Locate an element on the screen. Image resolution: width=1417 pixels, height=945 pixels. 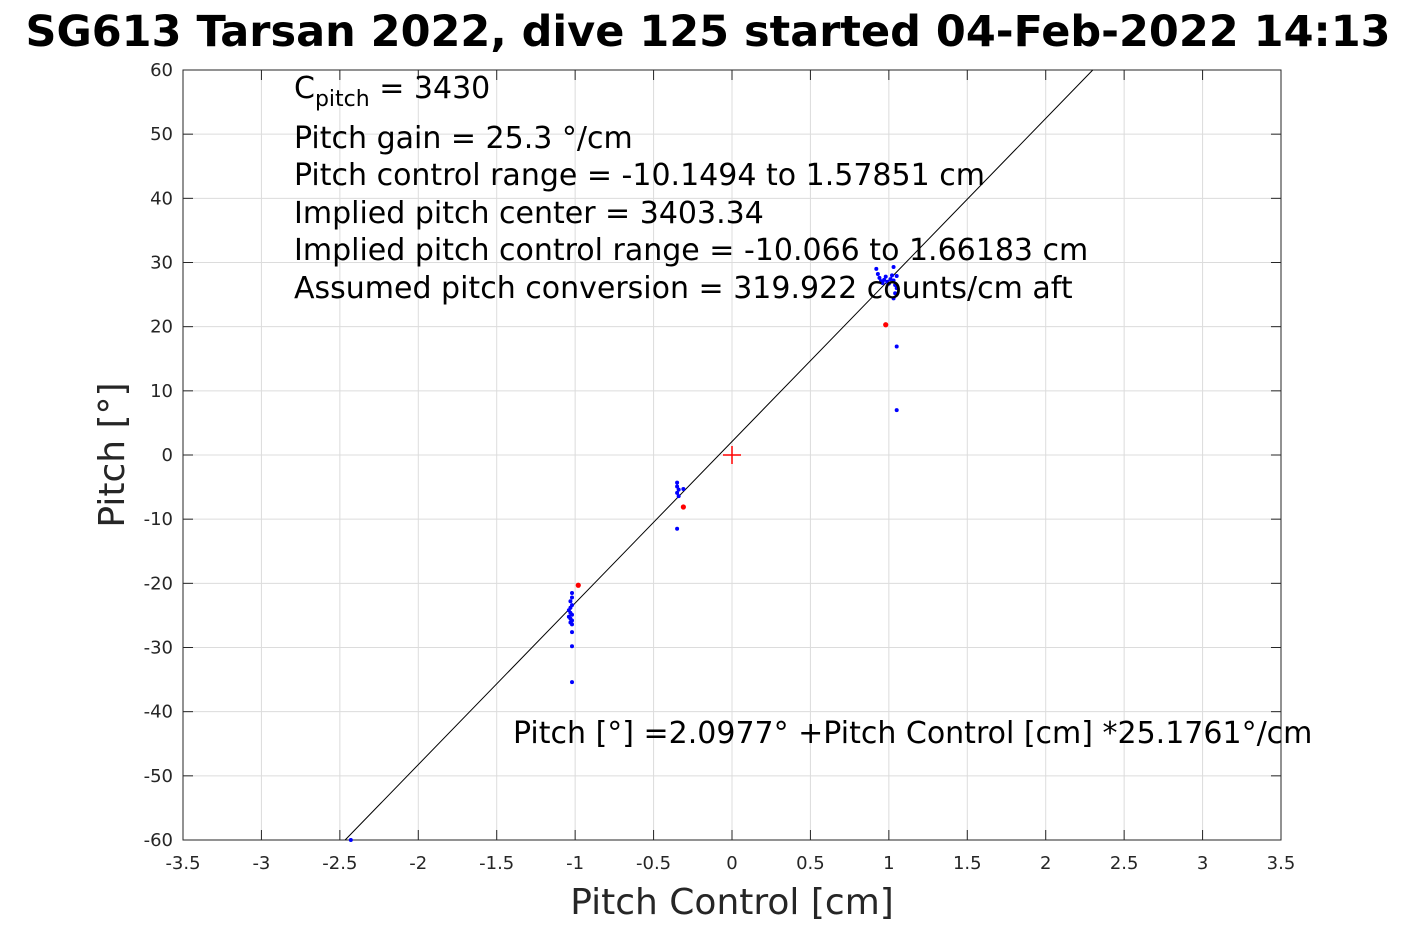
y-tick-labels: 60 50 40 30 20 10 0 -10 -20 -30 -40 -50 -60 is located at coordinates (158, 455).